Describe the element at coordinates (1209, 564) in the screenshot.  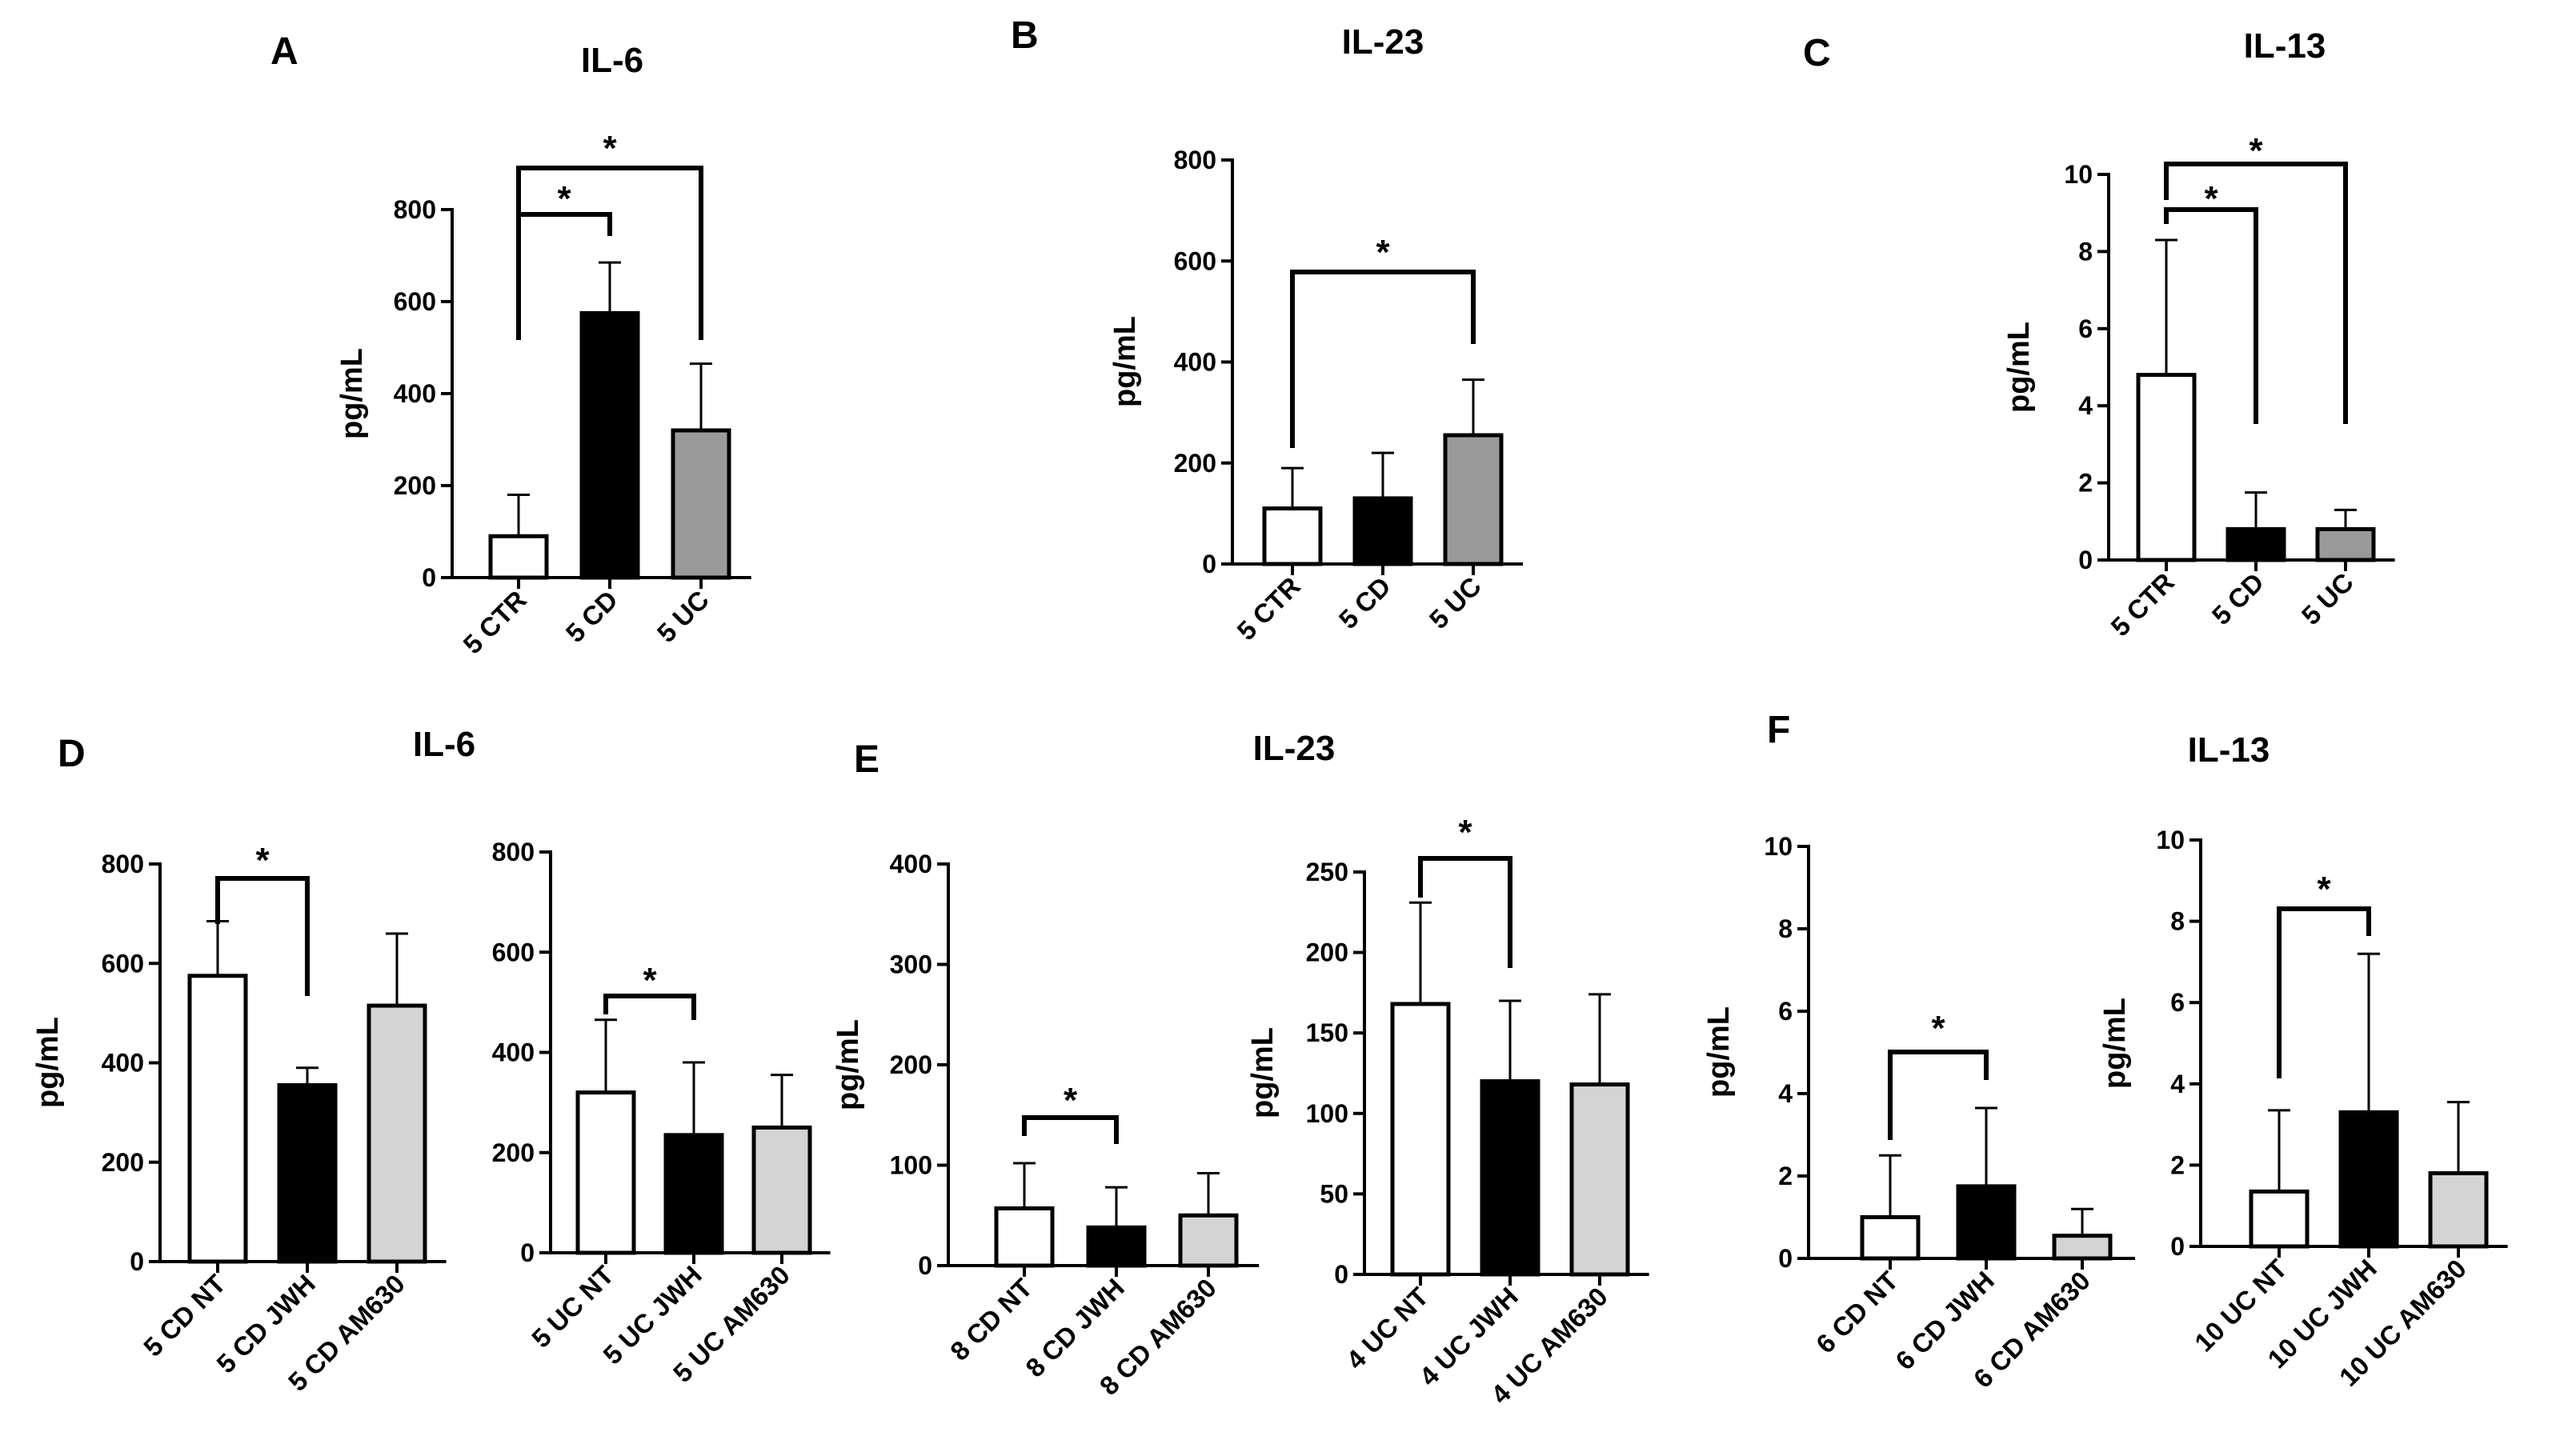
I see `y-tick-label-b-0: 0` at that location.